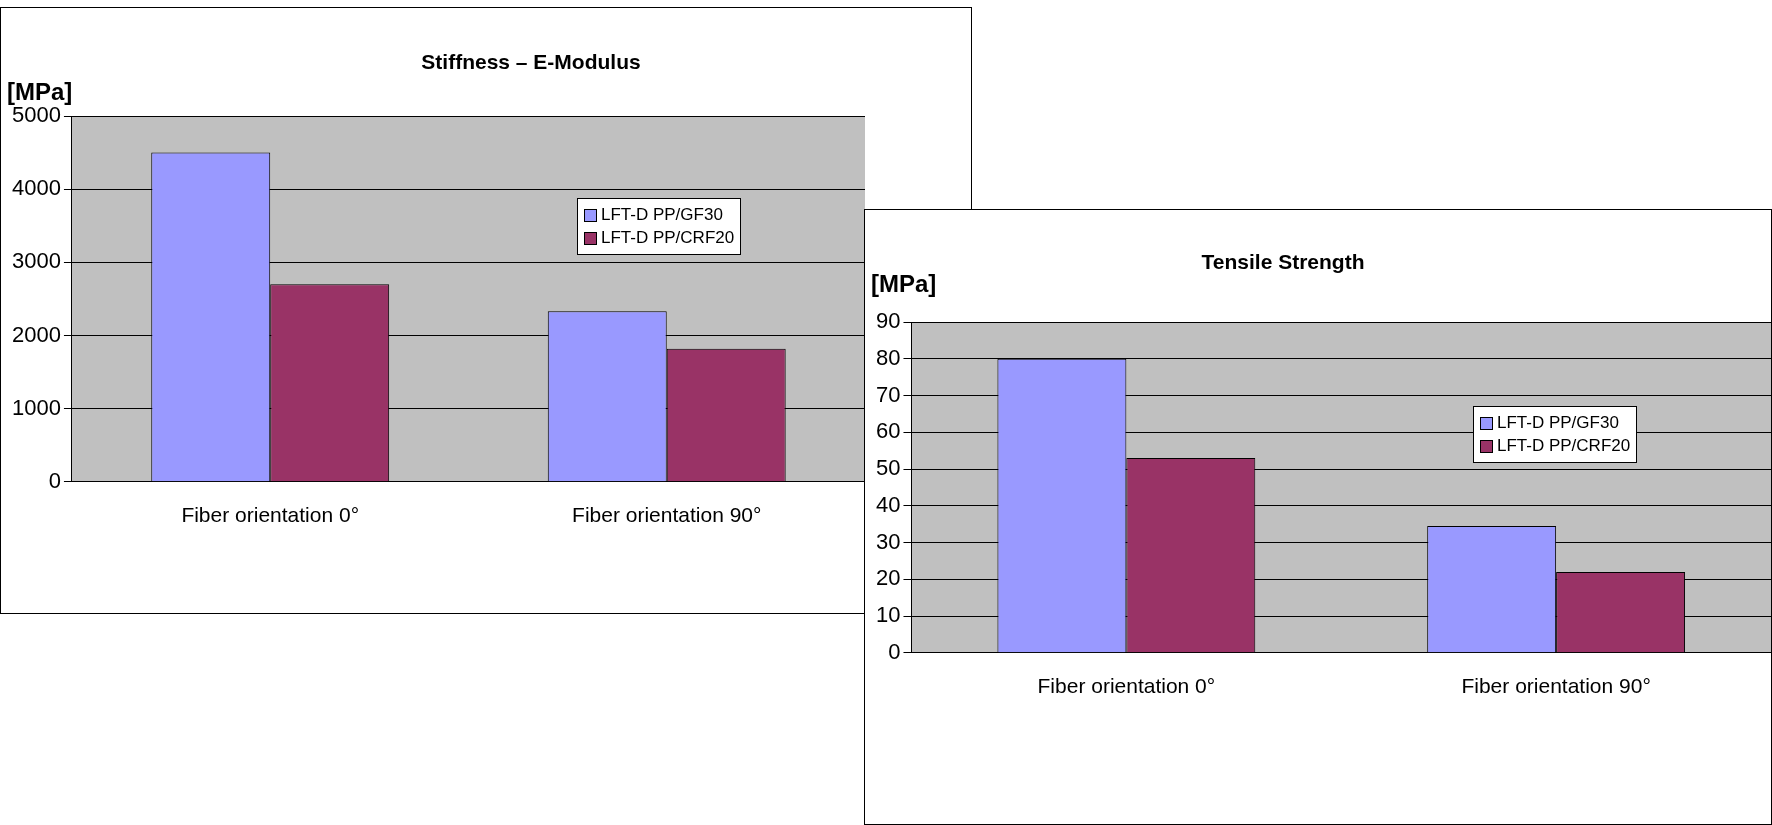 The image size is (1772, 825). I want to click on y-tick-label: 80, so click(888, 357).